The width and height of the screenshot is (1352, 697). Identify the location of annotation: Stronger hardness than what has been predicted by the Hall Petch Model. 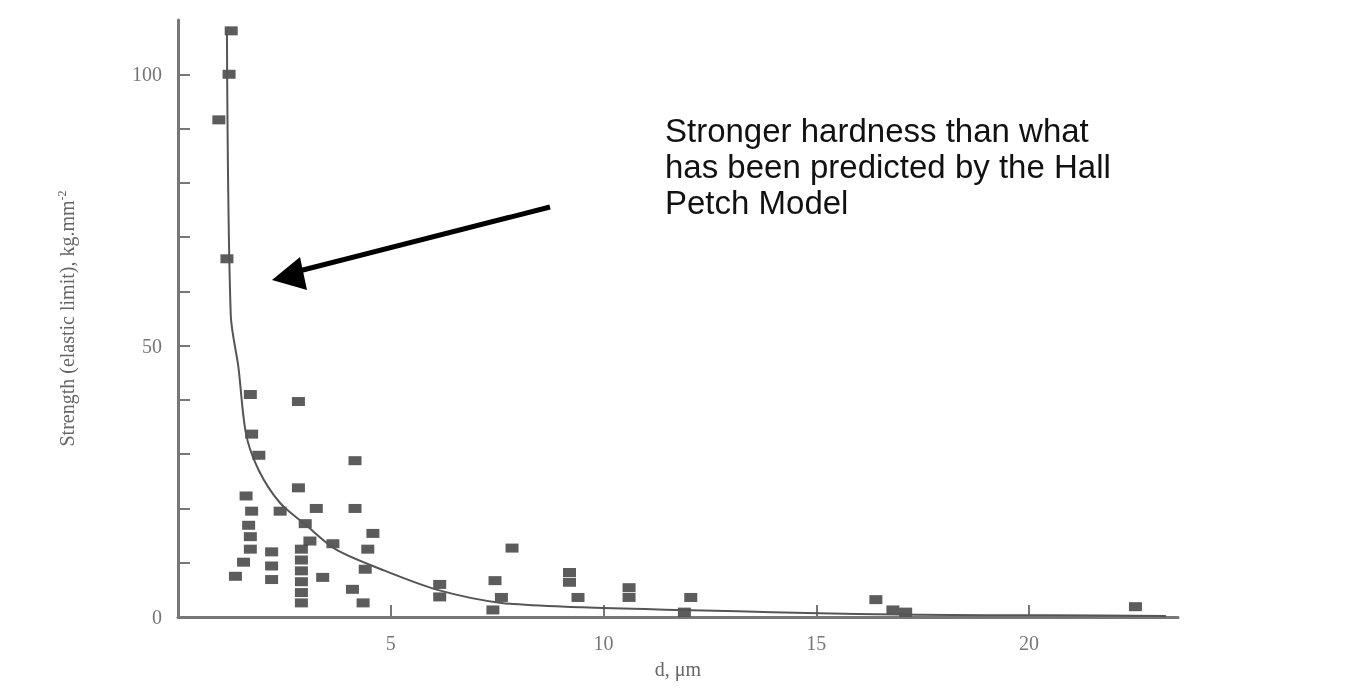
(892, 166).